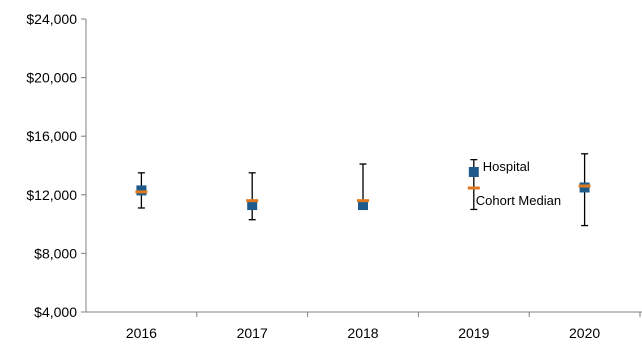 This screenshot has height=344, width=642. What do you see at coordinates (252, 333) in the screenshot?
I see `x-tick-label: 2017` at bounding box center [252, 333].